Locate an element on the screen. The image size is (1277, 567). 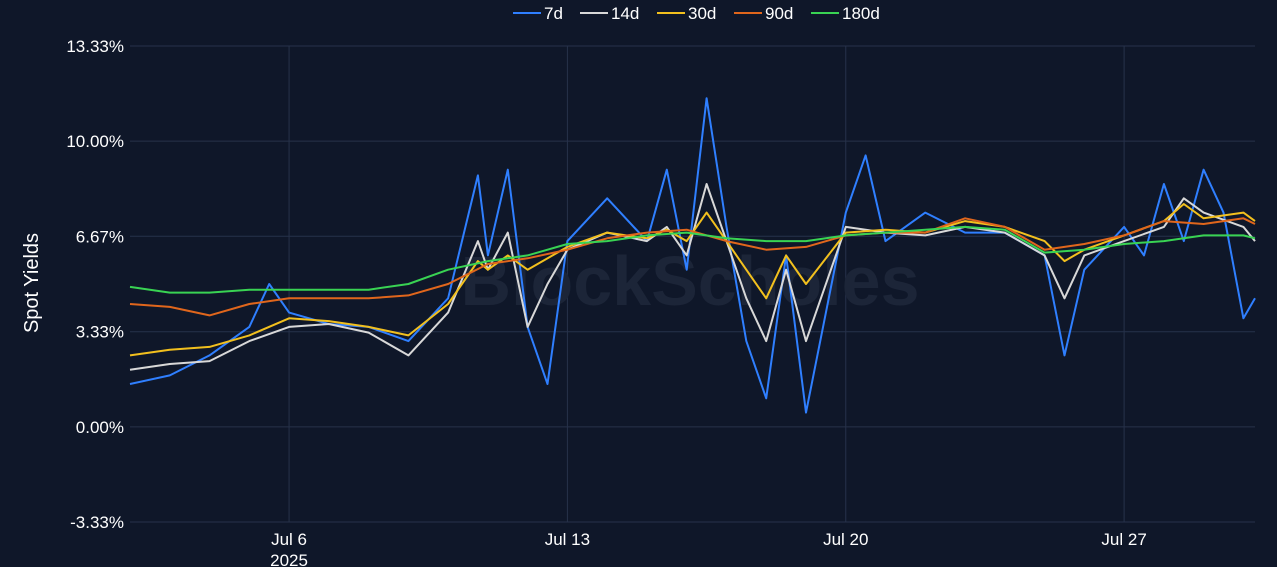
y-tick-label: 0.00% is located at coordinates (100, 427).